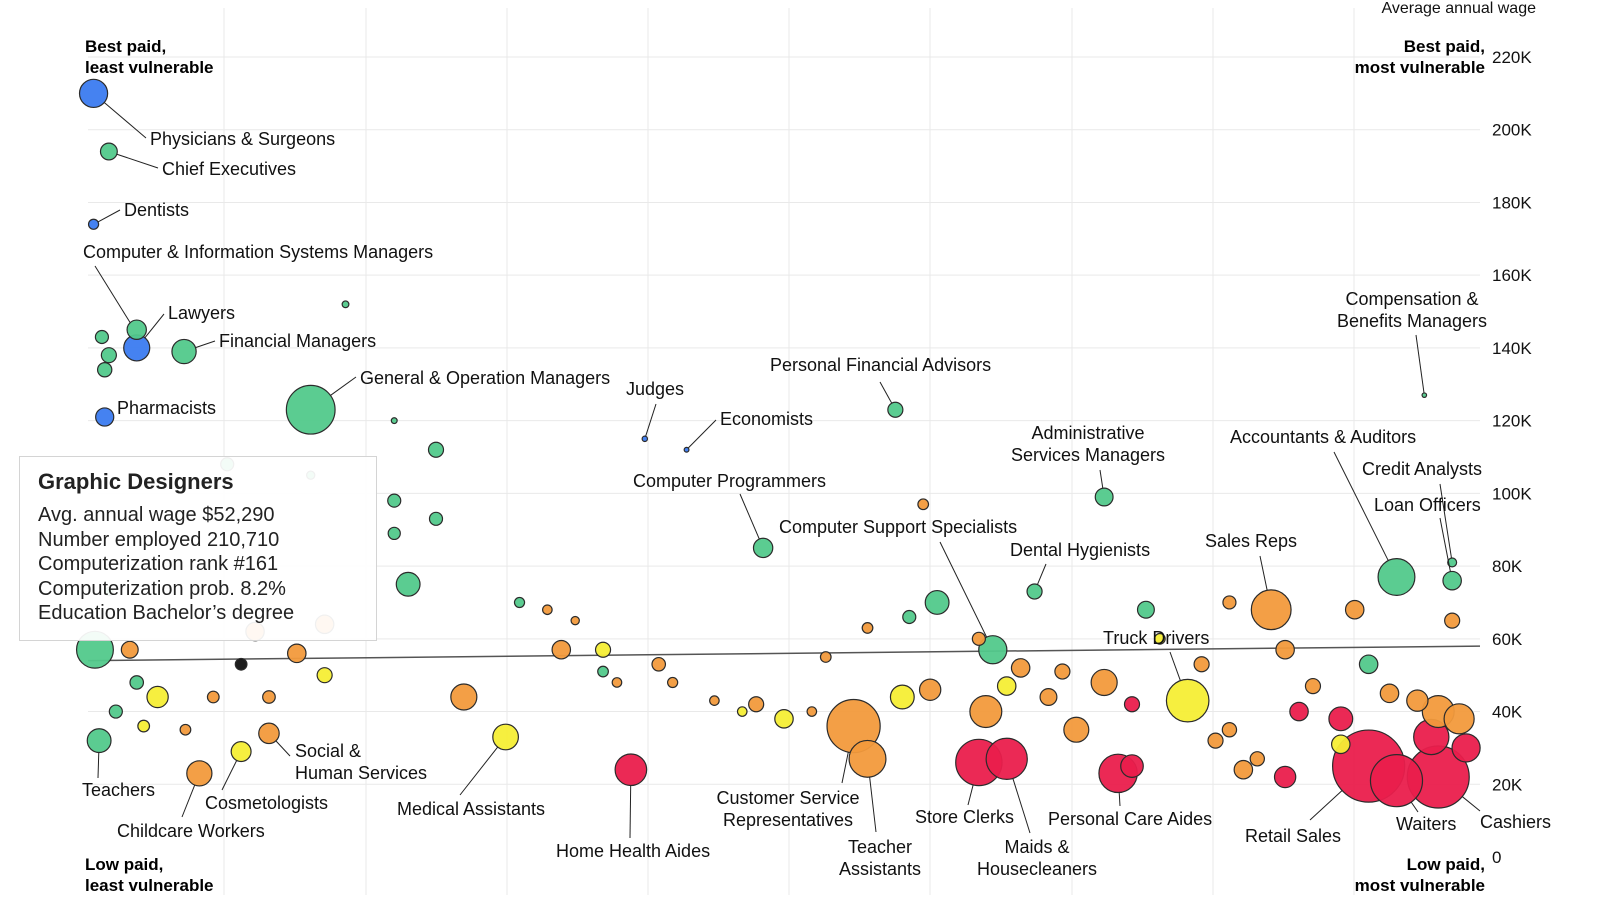 Image resolution: width=1600 pixels, height=912 pixels. What do you see at coordinates (1396, 781) in the screenshot?
I see `bubble-waiters` at bounding box center [1396, 781].